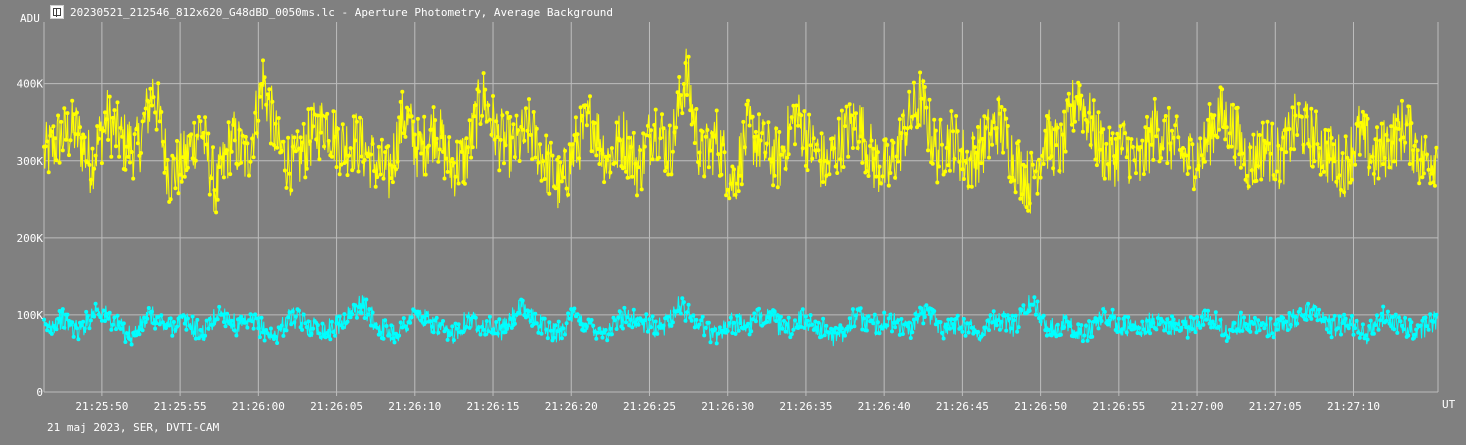 The image size is (1466, 445). Describe the element at coordinates (727, 406) in the screenshot. I see `x-tick-label: 21:26:30` at that location.